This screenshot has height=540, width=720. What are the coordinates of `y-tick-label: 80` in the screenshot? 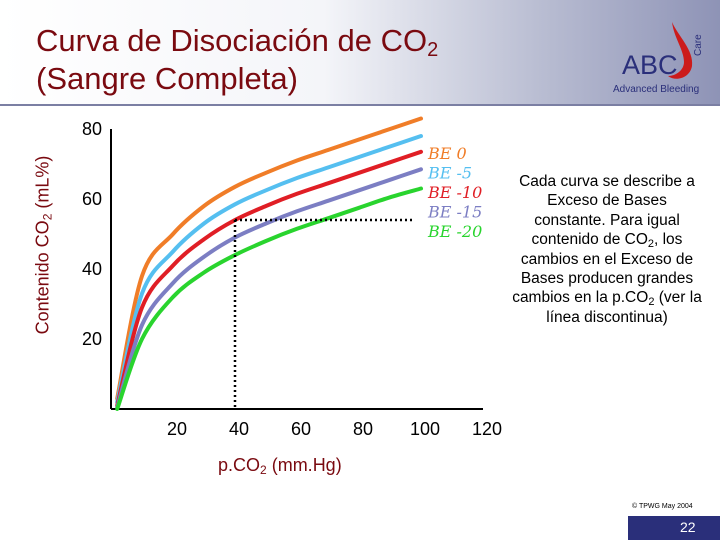 It's located at (92, 129).